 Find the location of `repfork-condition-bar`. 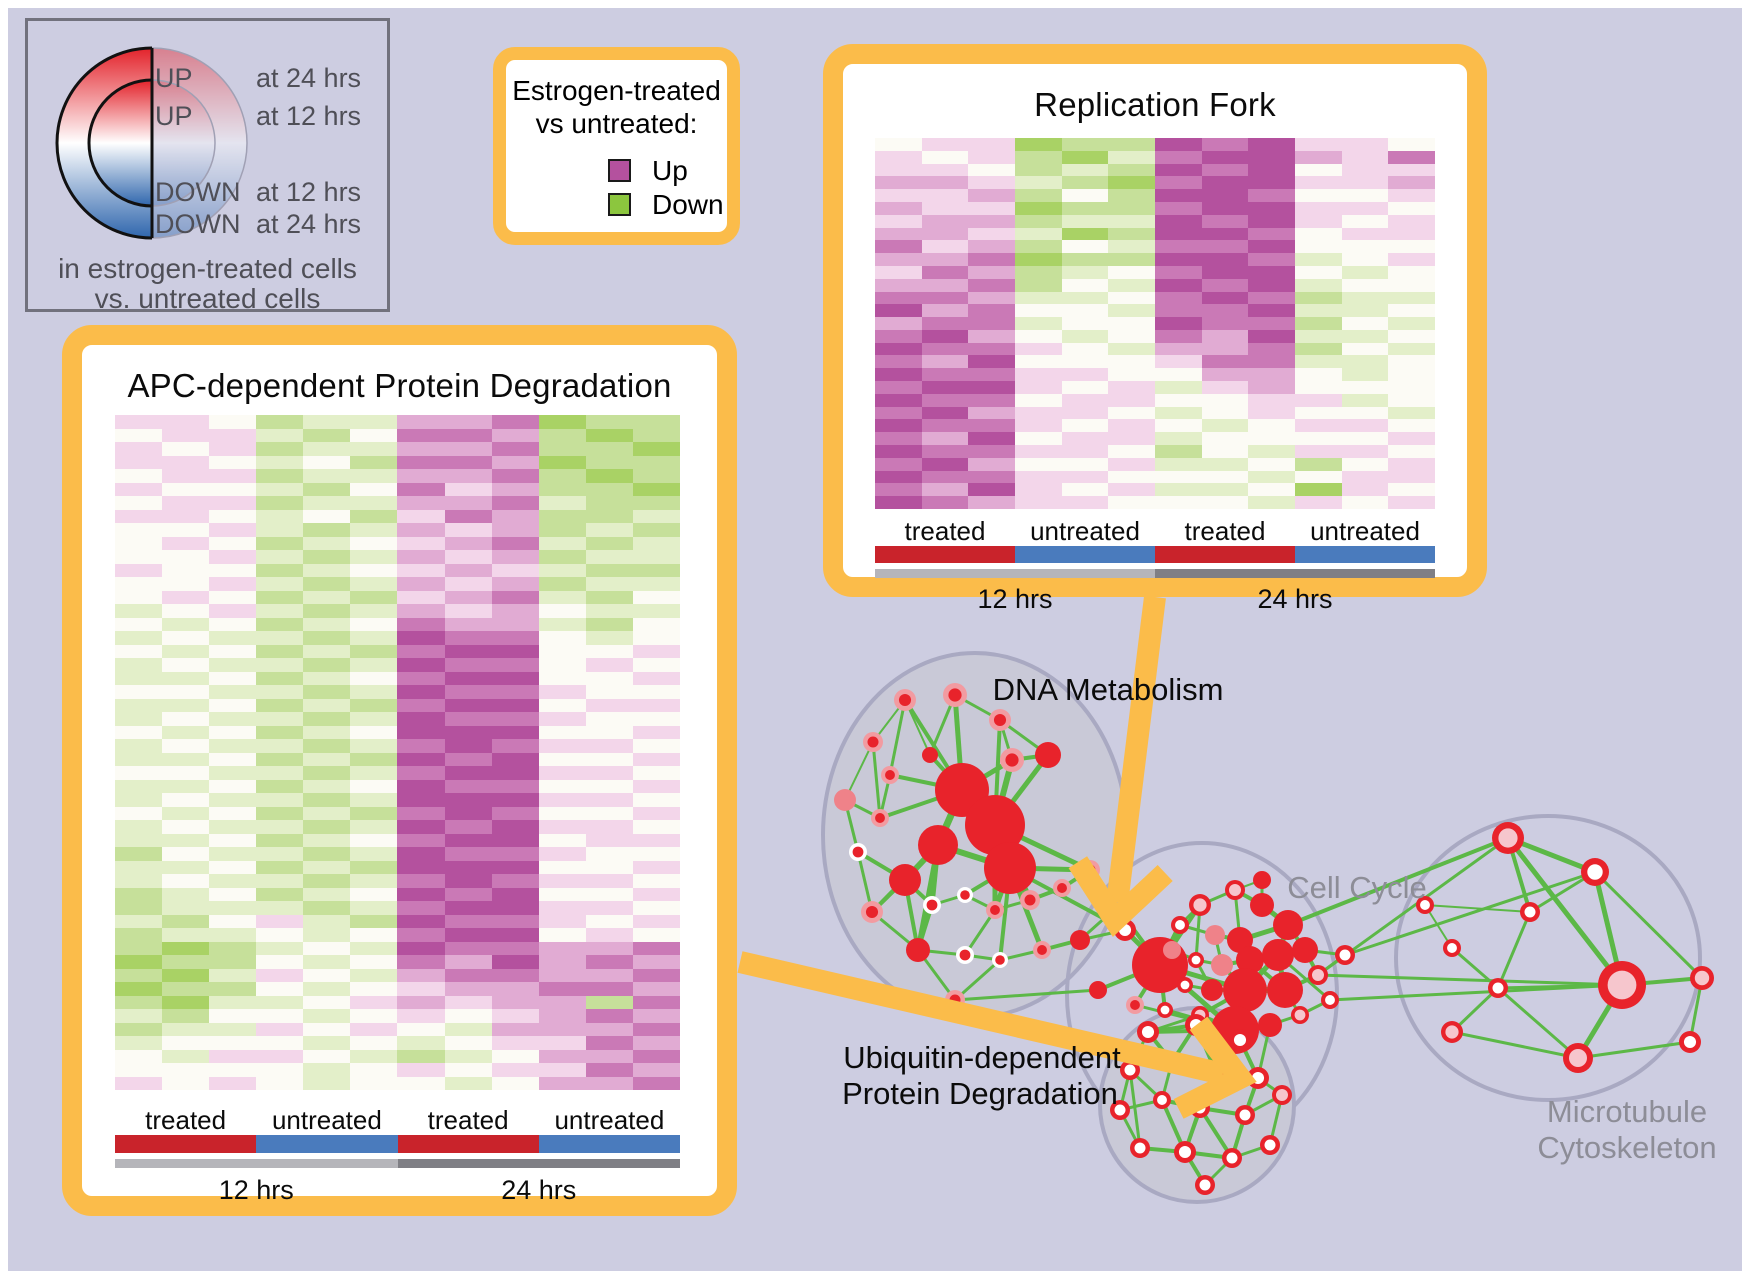

repfork-condition-bar is located at coordinates (1155, 554).